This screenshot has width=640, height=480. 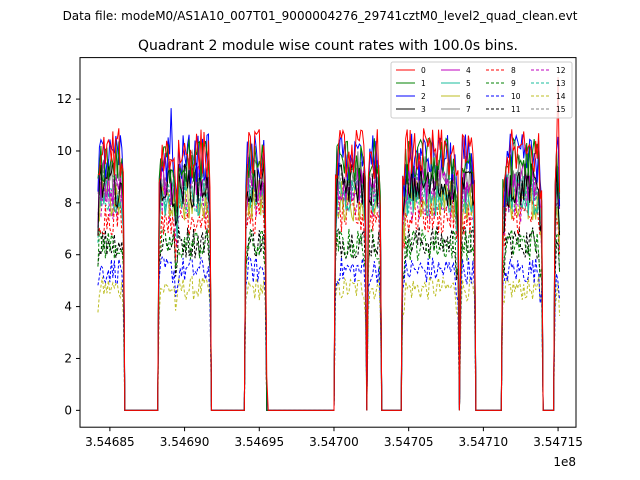 I want to click on legend-box, so click(x=481, y=90).